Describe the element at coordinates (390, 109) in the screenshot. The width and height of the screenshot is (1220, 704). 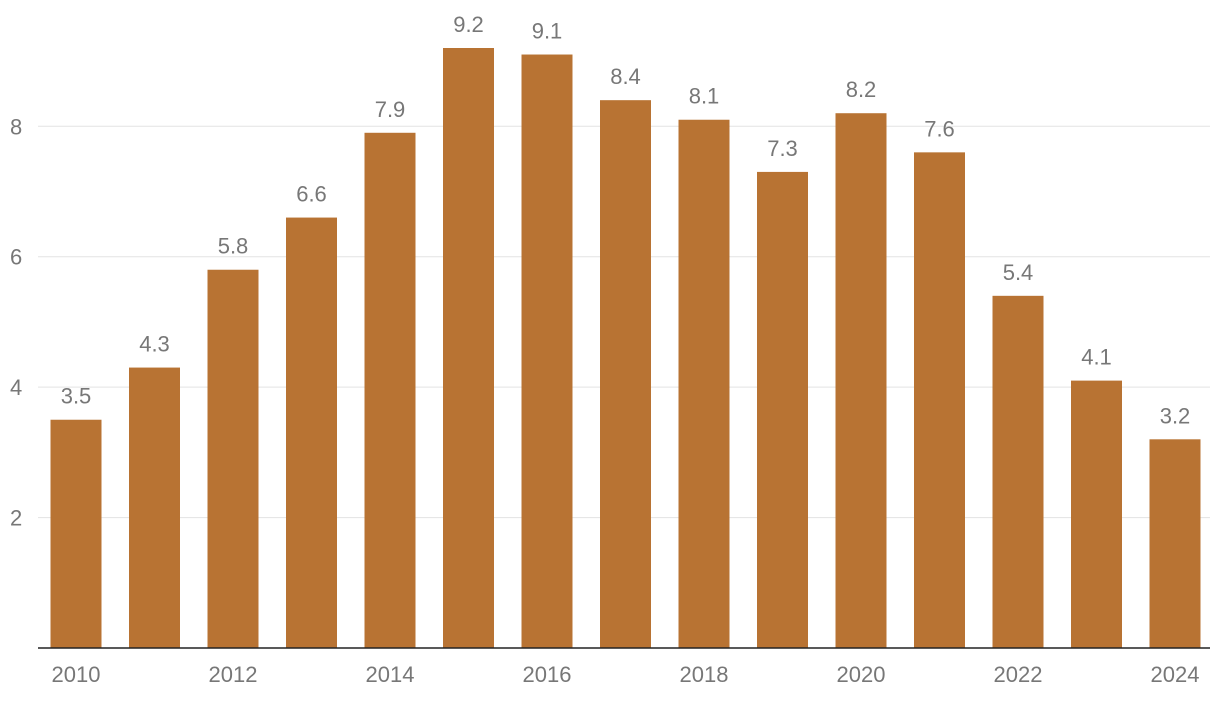
I see `data-label-2014: 7.9` at that location.